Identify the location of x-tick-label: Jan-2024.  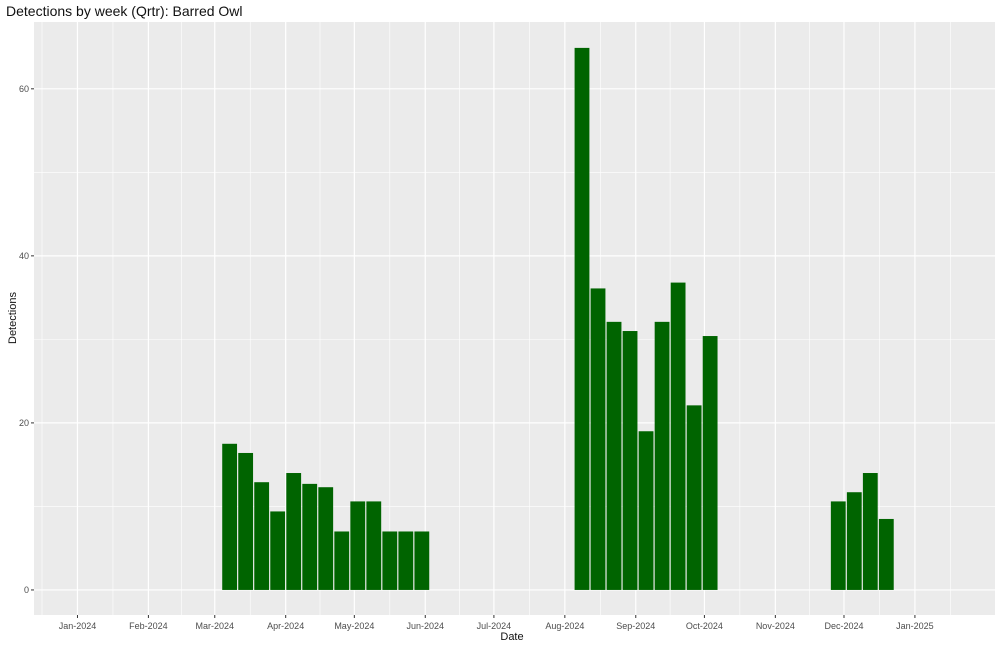
(78, 626).